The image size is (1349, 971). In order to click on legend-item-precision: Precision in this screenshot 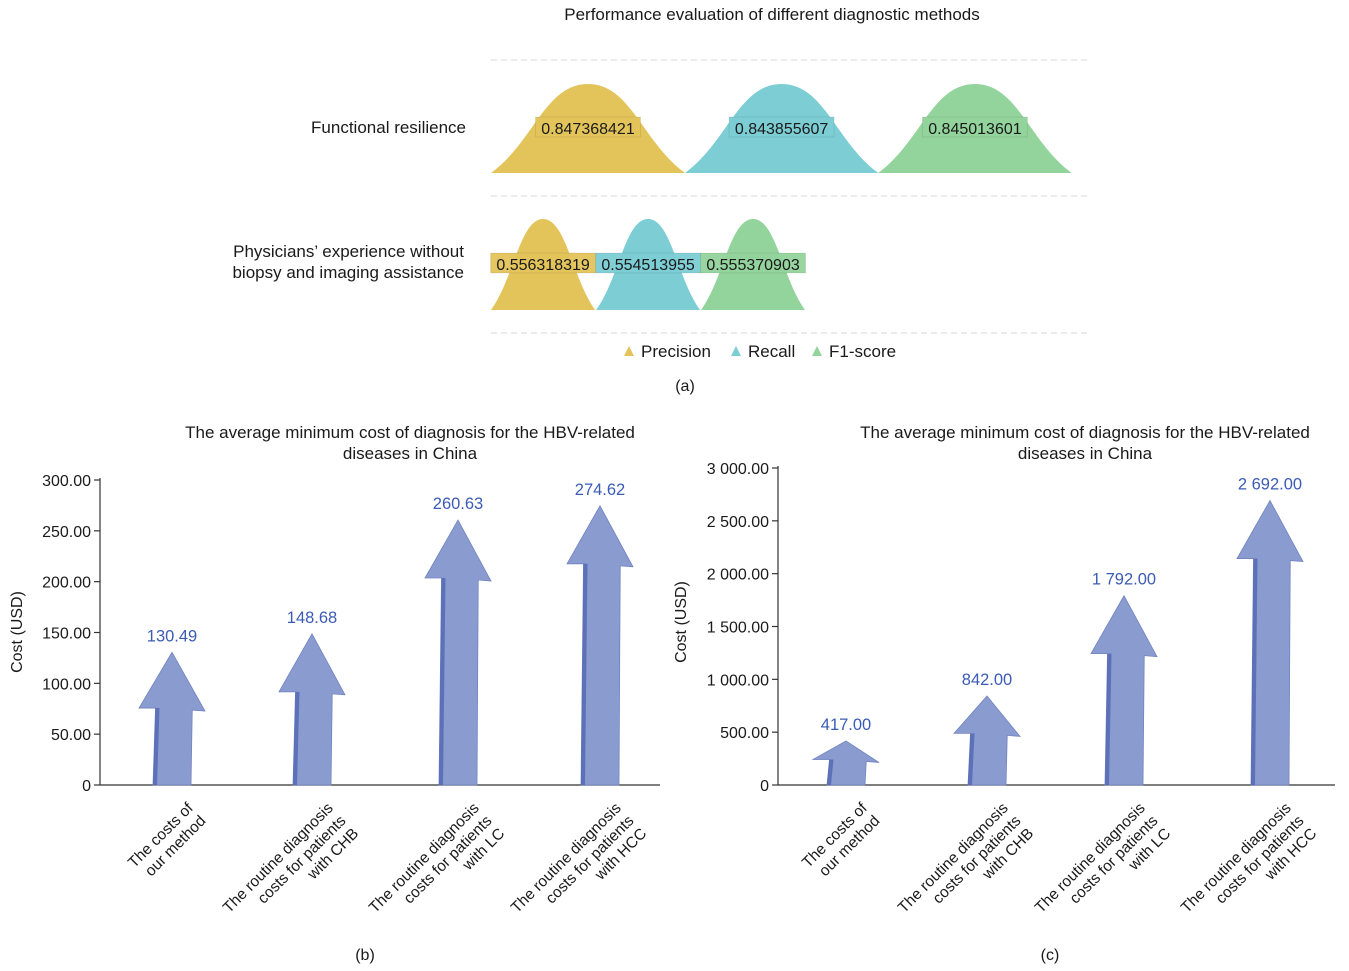, I will do `click(667, 351)`.